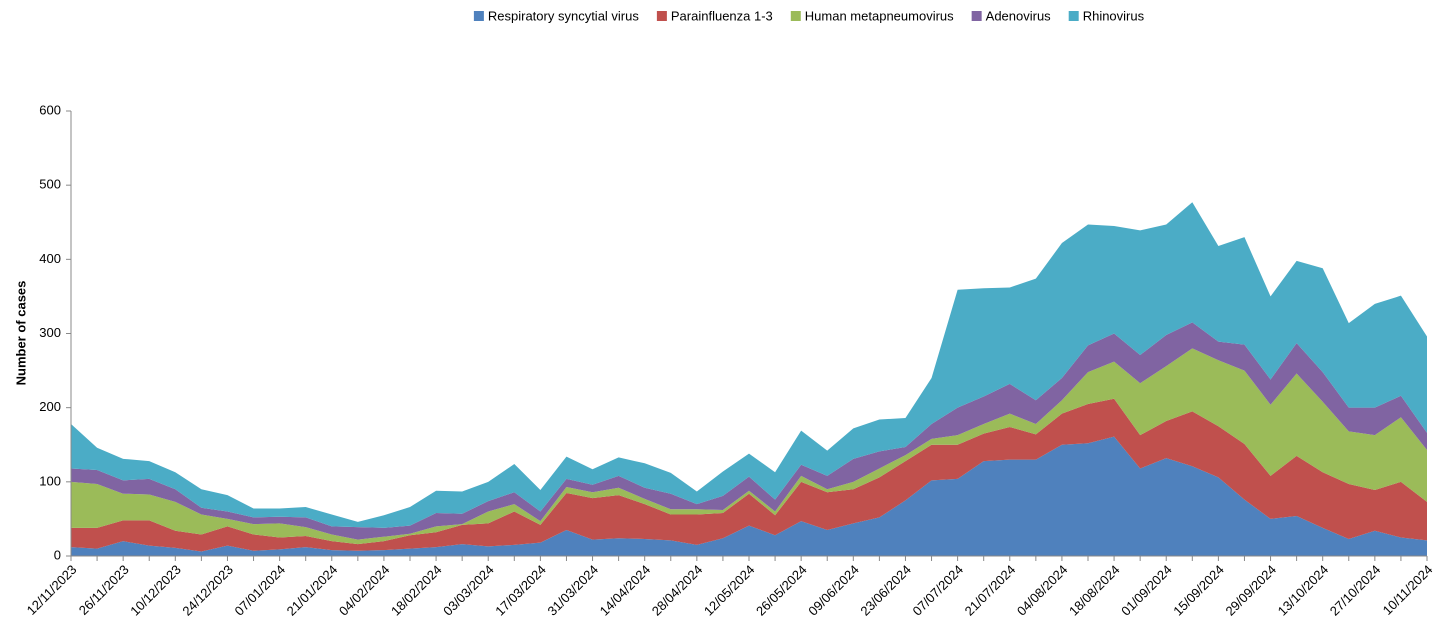 The height and width of the screenshot is (639, 1447). What do you see at coordinates (990, 590) in the screenshot?
I see `x-tick-label: 21/07/2024` at bounding box center [990, 590].